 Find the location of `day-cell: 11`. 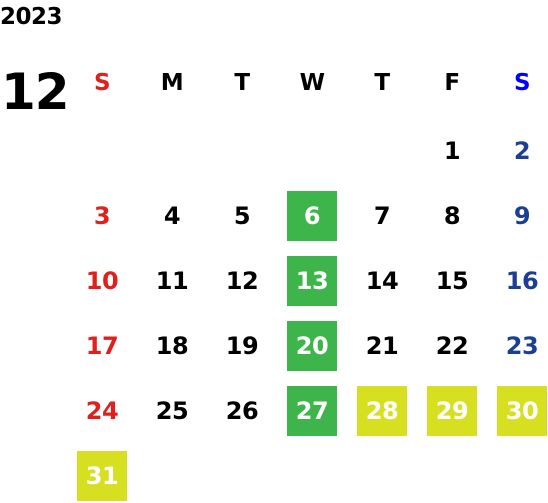

day-cell: 11 is located at coordinates (172, 281).